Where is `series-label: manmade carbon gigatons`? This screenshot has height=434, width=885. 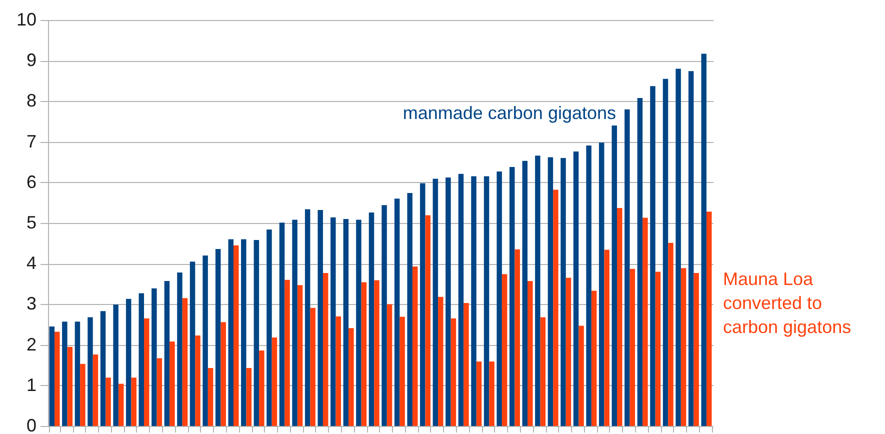
series-label: manmade carbon gigatons is located at coordinates (509, 113).